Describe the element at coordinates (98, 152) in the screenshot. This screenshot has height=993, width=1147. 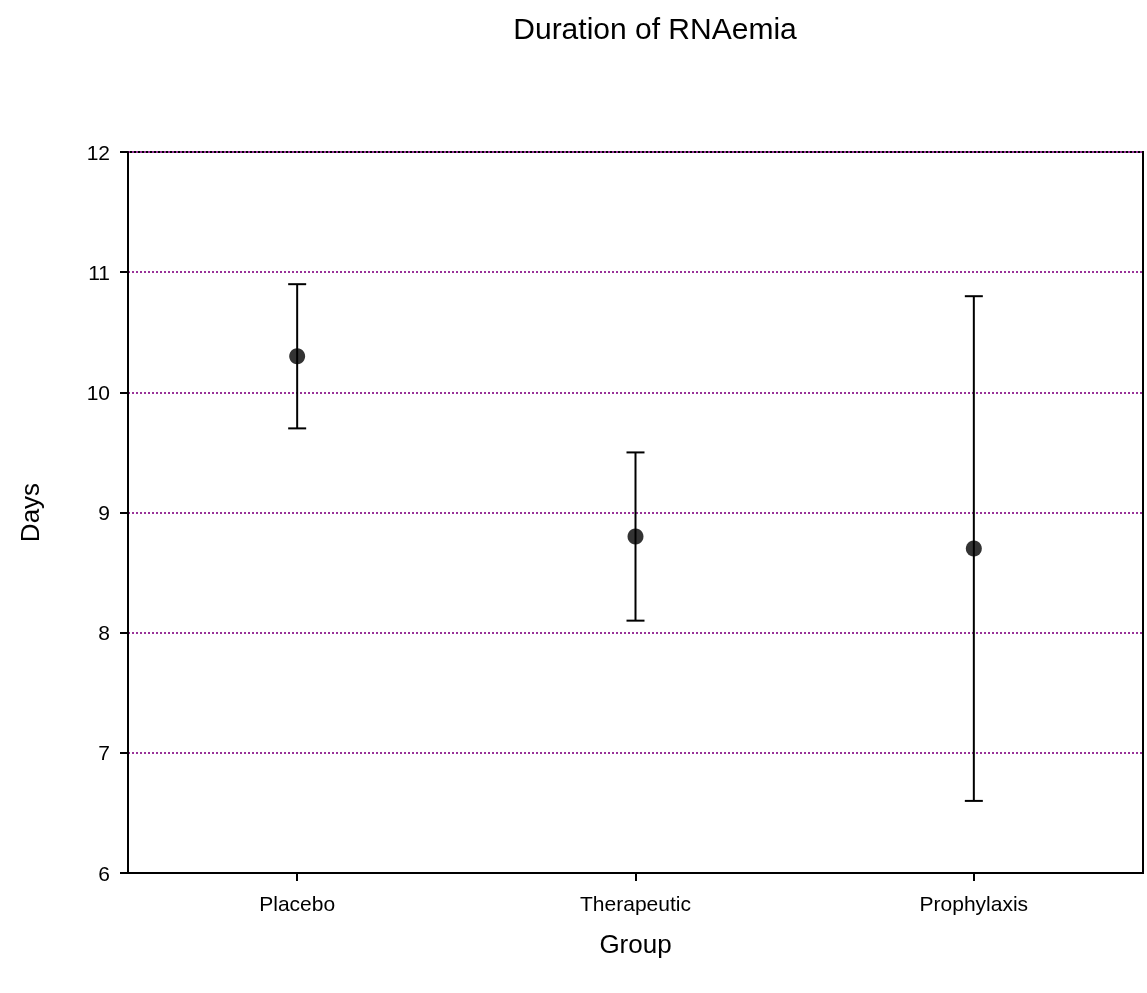
I see `y-tick-label: 12` at that location.